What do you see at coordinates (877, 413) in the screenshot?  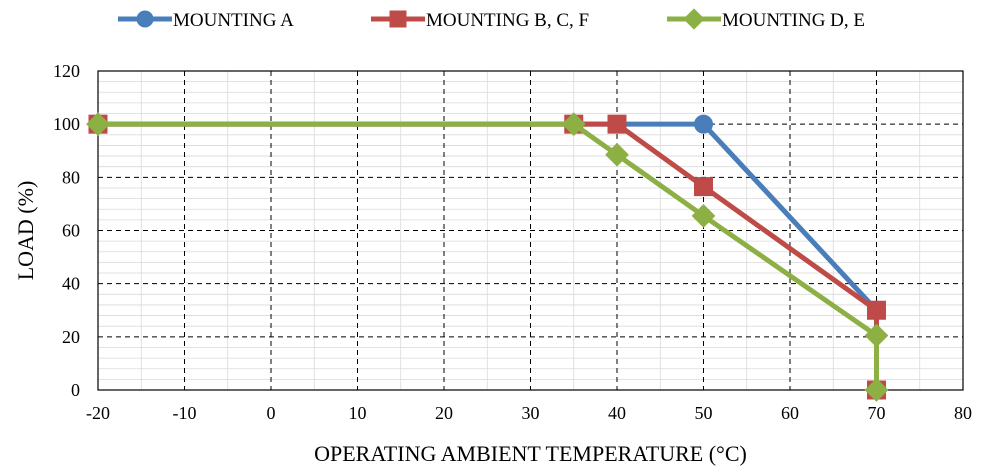 I see `x-tick-label: 70` at bounding box center [877, 413].